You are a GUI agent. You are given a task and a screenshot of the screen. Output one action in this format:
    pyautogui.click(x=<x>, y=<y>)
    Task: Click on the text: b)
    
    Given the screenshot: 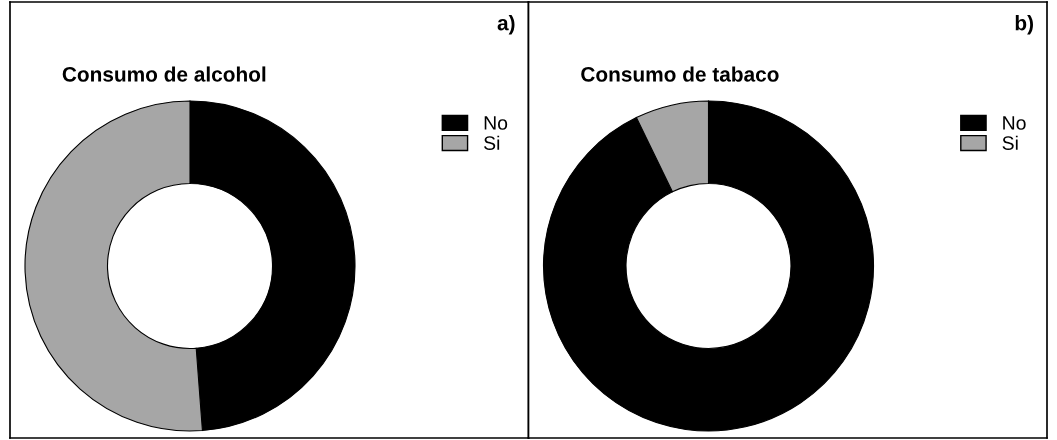 What is the action you would take?
    pyautogui.click(x=1024, y=25)
    